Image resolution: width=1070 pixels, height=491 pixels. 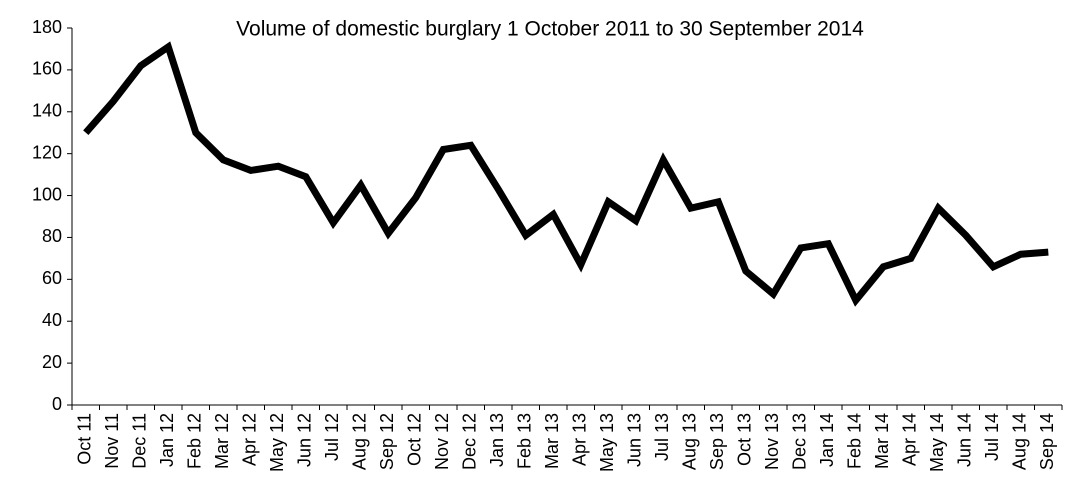 What do you see at coordinates (910, 439) in the screenshot?
I see `x-tick-label: Apr 14` at bounding box center [910, 439].